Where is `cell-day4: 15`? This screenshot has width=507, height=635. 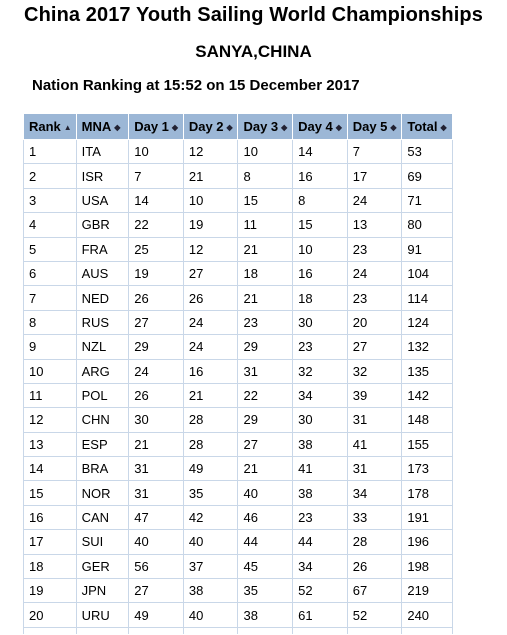 cell-day4: 15 is located at coordinates (320, 225).